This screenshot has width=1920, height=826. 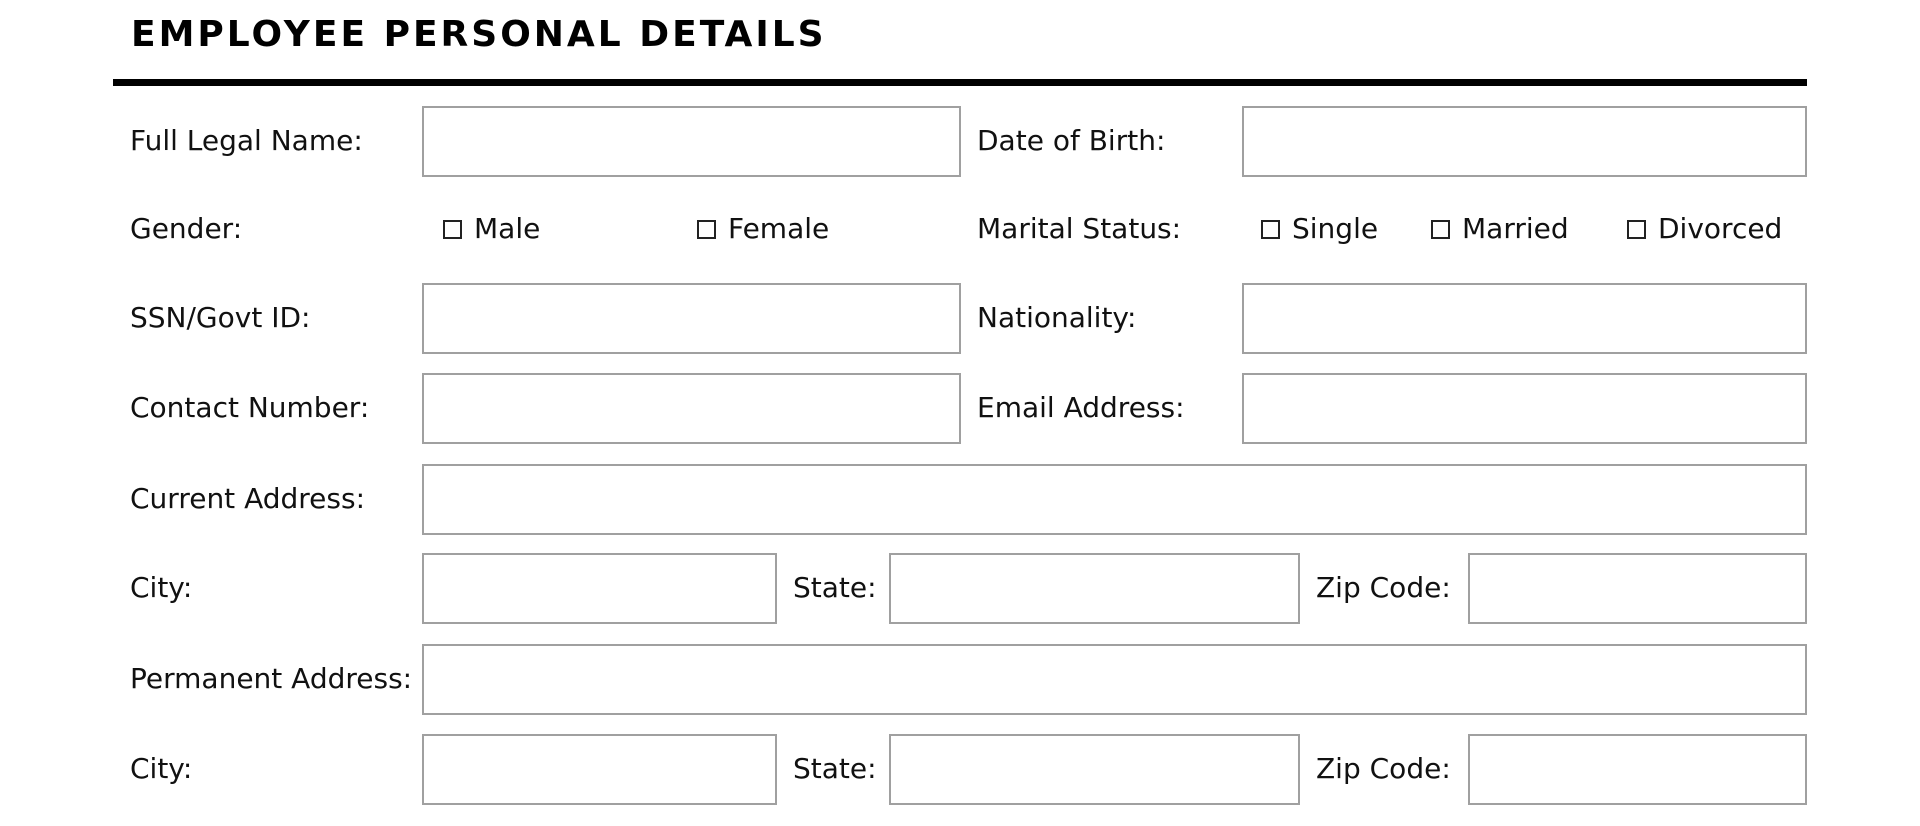 I want to click on current-city-label: City:, so click(x=161, y=587).